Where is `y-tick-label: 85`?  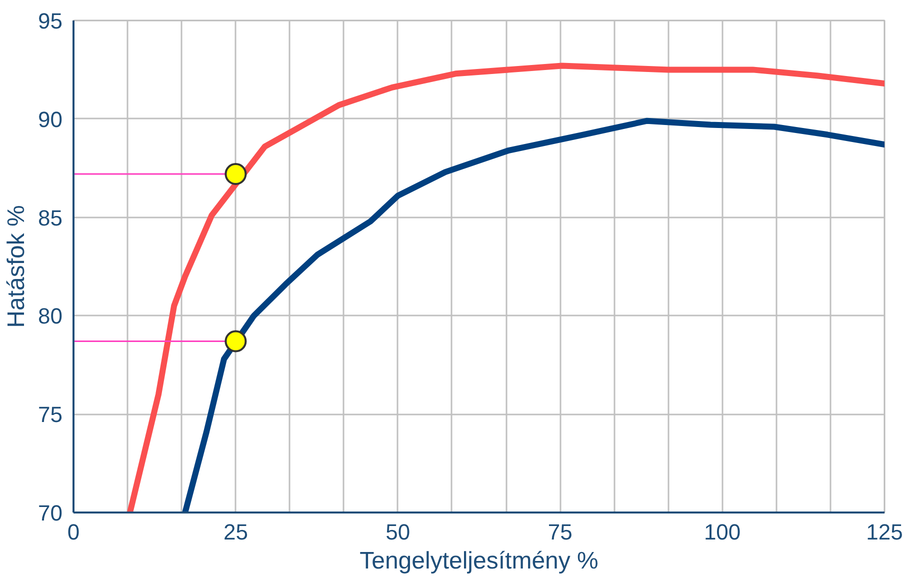
y-tick-label: 85 is located at coordinates (50, 217).